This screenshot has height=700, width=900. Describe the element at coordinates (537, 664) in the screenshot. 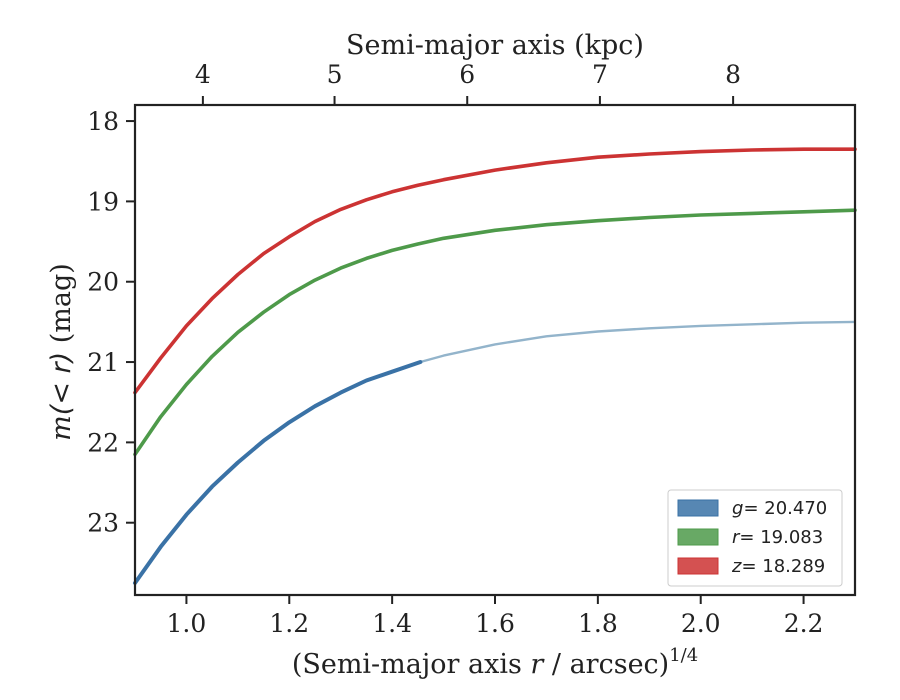

I see `xlabel-variable: r` at that location.